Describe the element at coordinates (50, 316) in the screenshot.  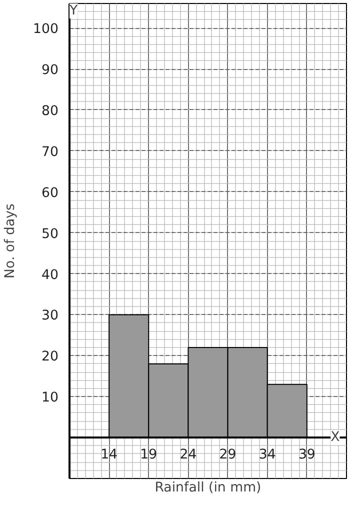
I see `y-tick-label: 30` at that location.